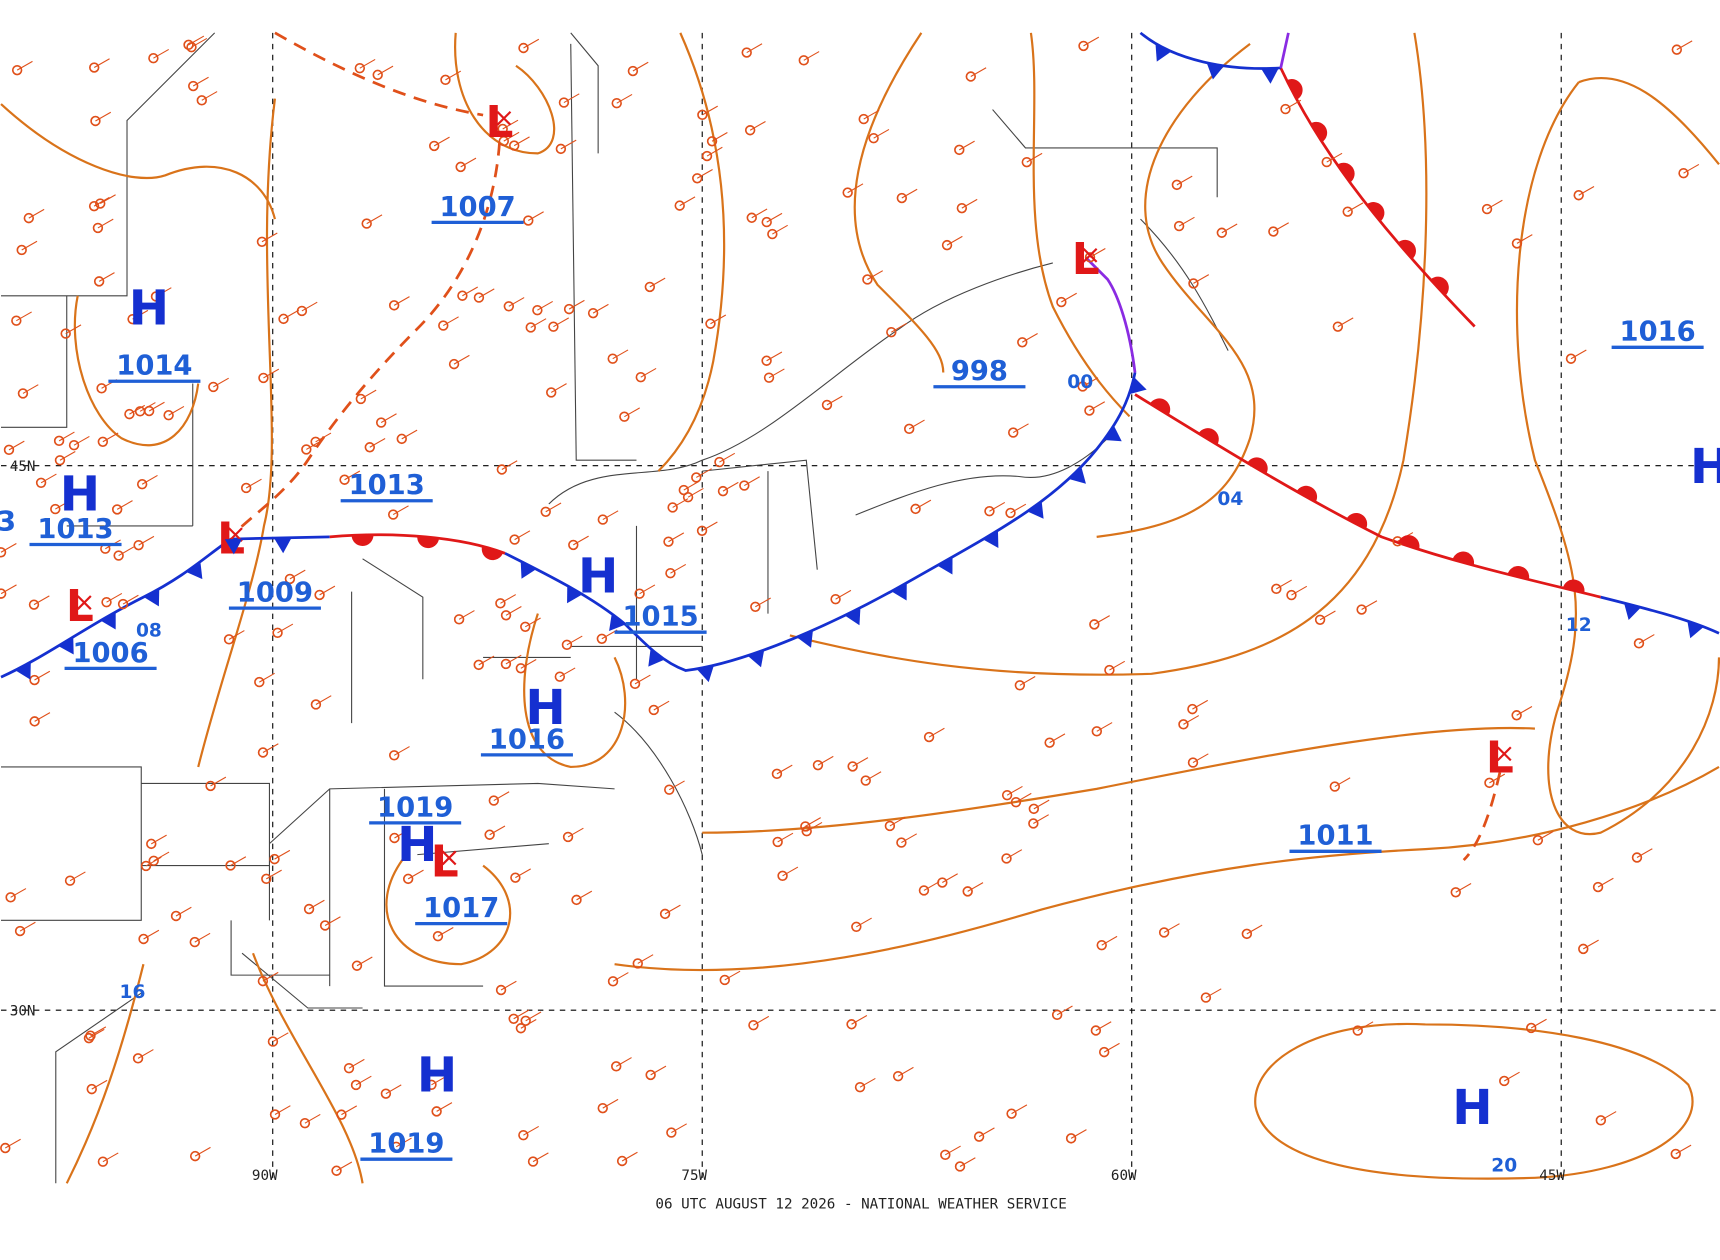  Describe the element at coordinates (660, 617) in the screenshot. I see `pressure-label: 1015` at that location.